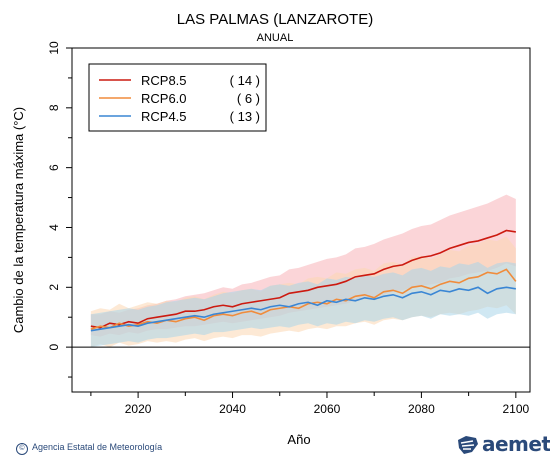 Image resolution: width=550 pixels, height=462 pixels. What do you see at coordinates (515, 409) in the screenshot?
I see `x-tick-label: 2100` at bounding box center [515, 409].